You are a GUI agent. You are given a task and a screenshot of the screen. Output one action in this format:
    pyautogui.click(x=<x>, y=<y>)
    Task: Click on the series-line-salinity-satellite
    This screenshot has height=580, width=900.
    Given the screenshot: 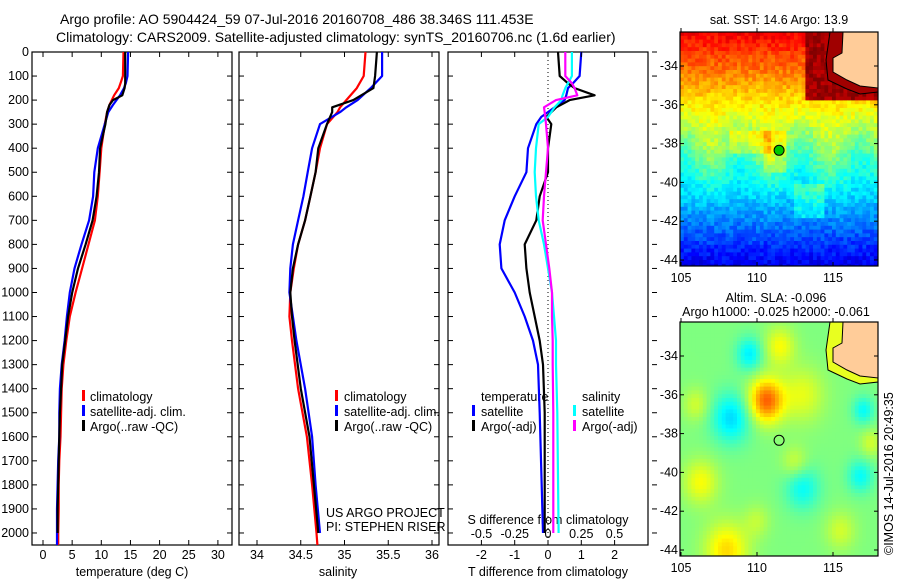 What is the action you would take?
    pyautogui.click(x=553, y=293)
    